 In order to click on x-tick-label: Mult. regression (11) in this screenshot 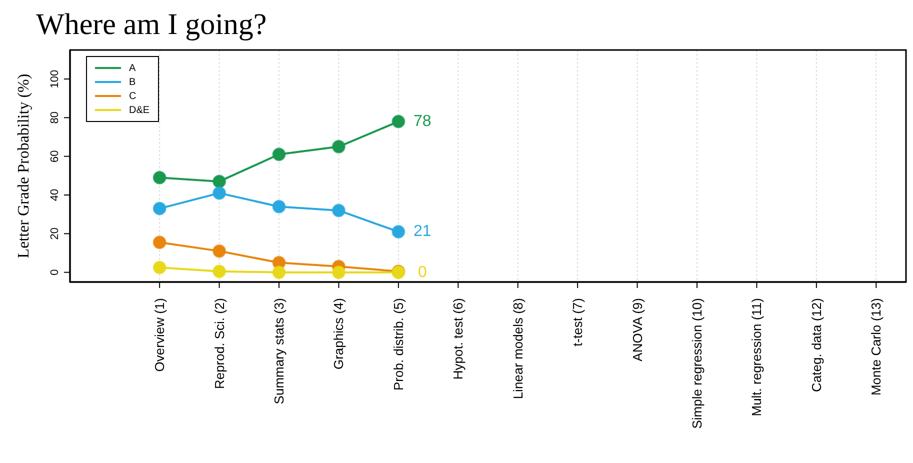, I will do `click(756, 357)`.